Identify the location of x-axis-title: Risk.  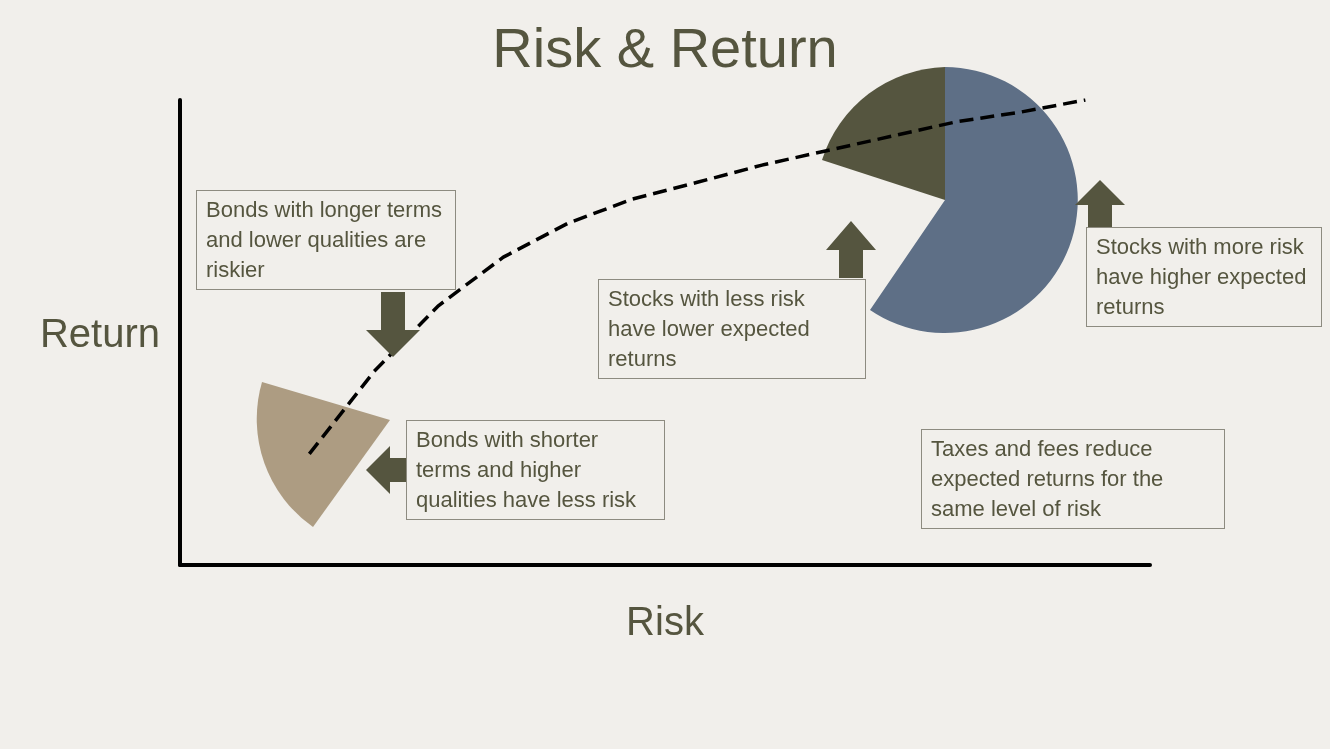
(665, 621).